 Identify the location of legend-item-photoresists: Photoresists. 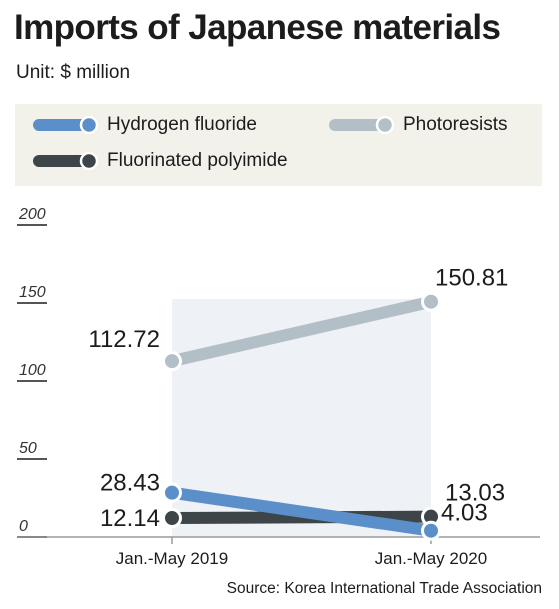
(417, 125).